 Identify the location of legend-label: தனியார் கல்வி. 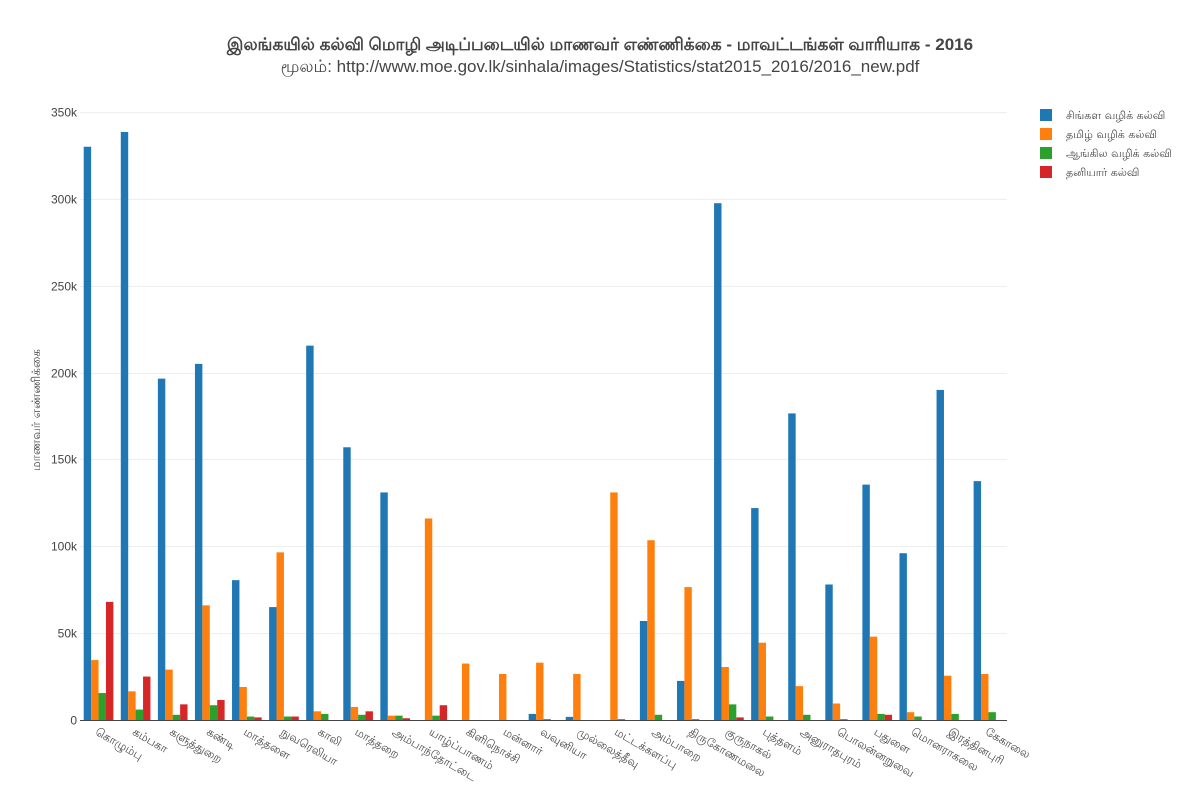
(1102, 172).